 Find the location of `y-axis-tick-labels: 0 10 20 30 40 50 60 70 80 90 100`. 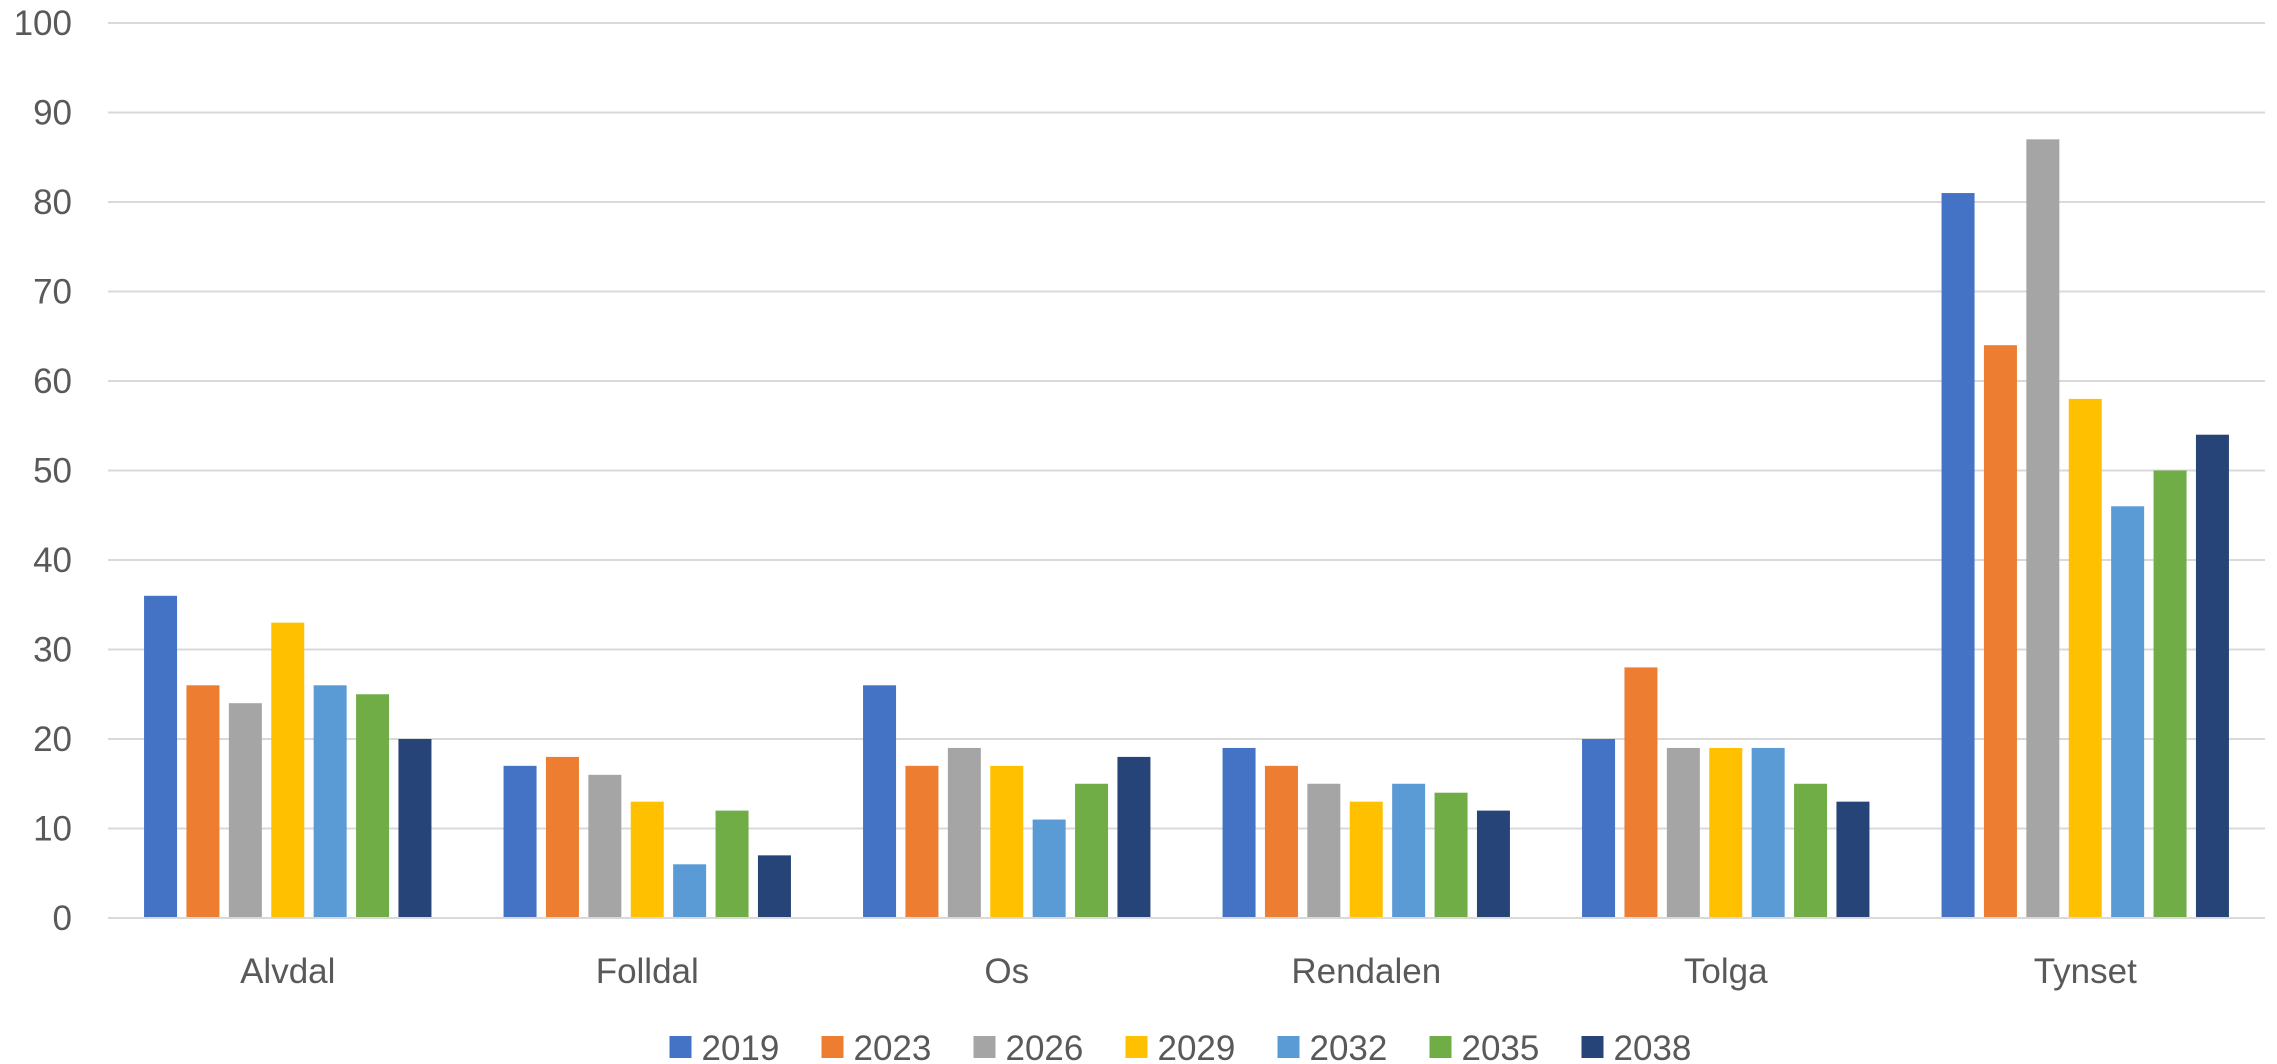

y-axis-tick-labels: 0 10 20 30 40 50 60 70 80 90 100 is located at coordinates (43, 471).